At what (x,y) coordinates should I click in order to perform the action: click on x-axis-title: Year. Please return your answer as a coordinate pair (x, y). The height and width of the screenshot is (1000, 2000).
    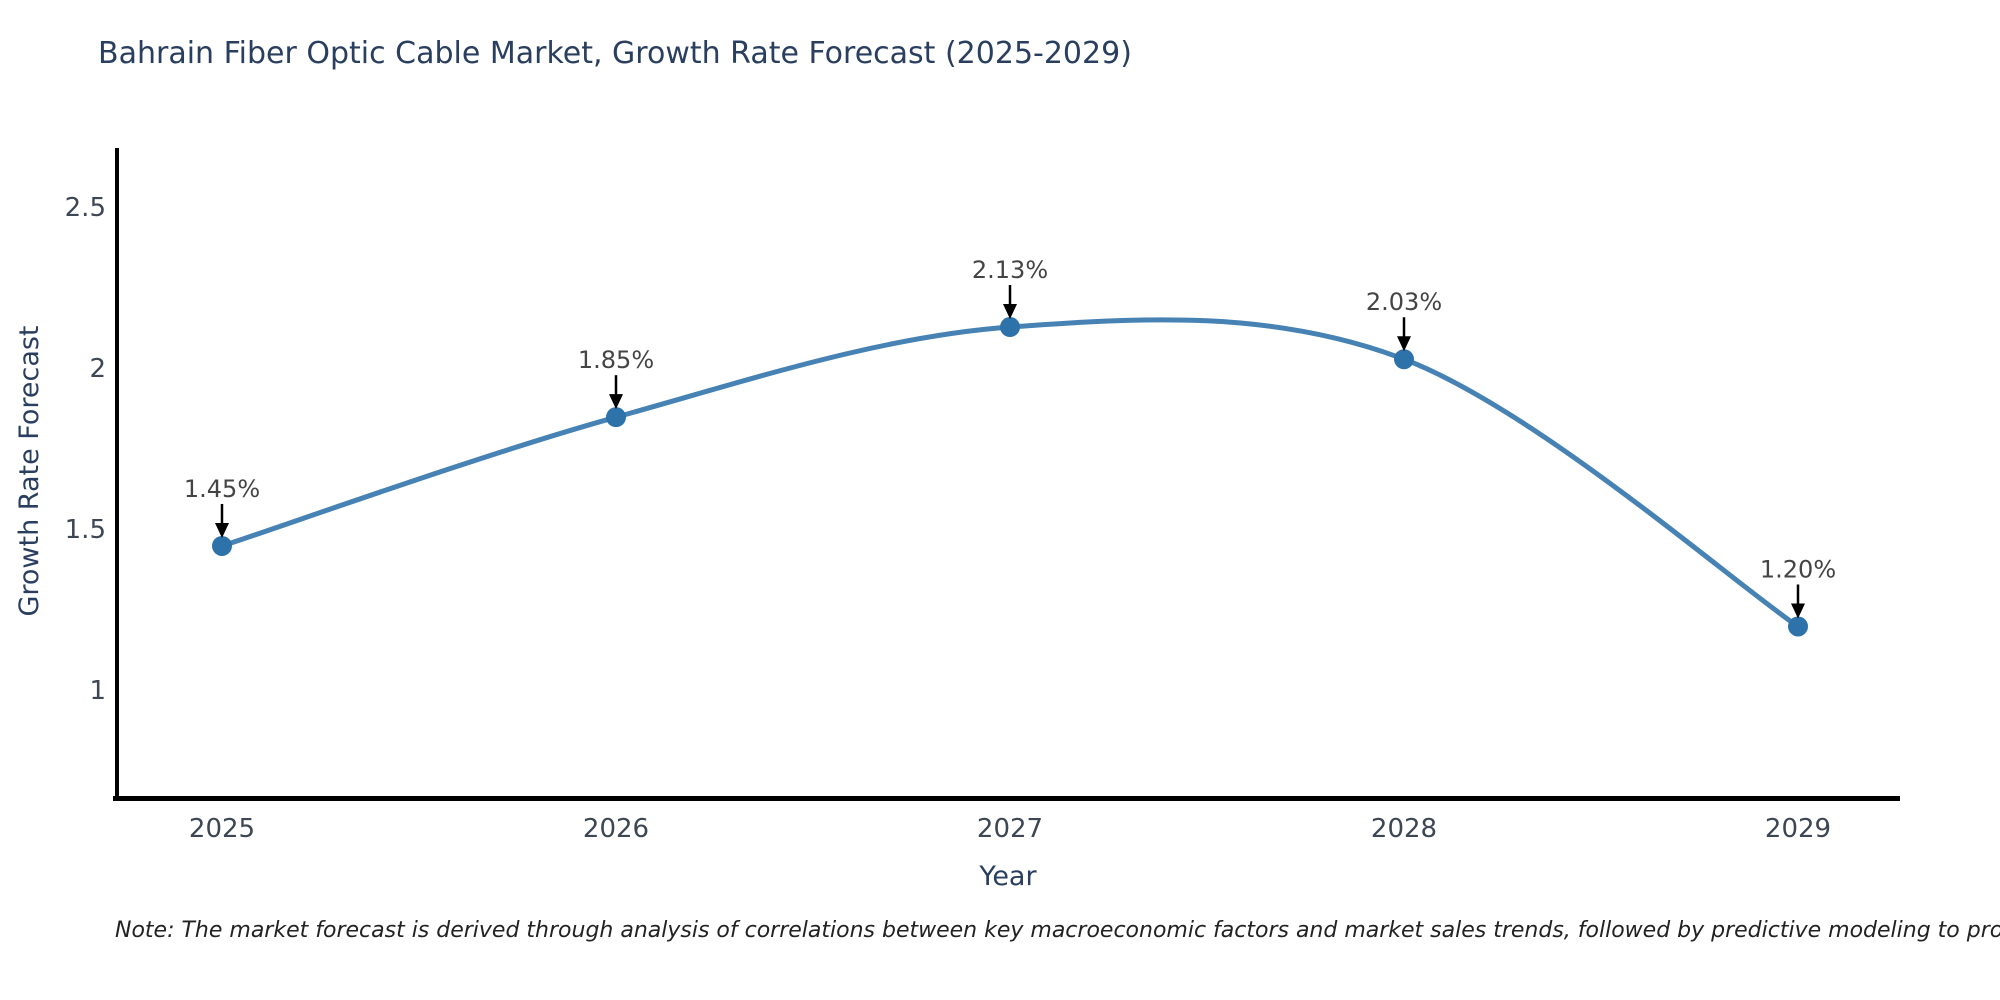
    Looking at the image, I should click on (1008, 876).